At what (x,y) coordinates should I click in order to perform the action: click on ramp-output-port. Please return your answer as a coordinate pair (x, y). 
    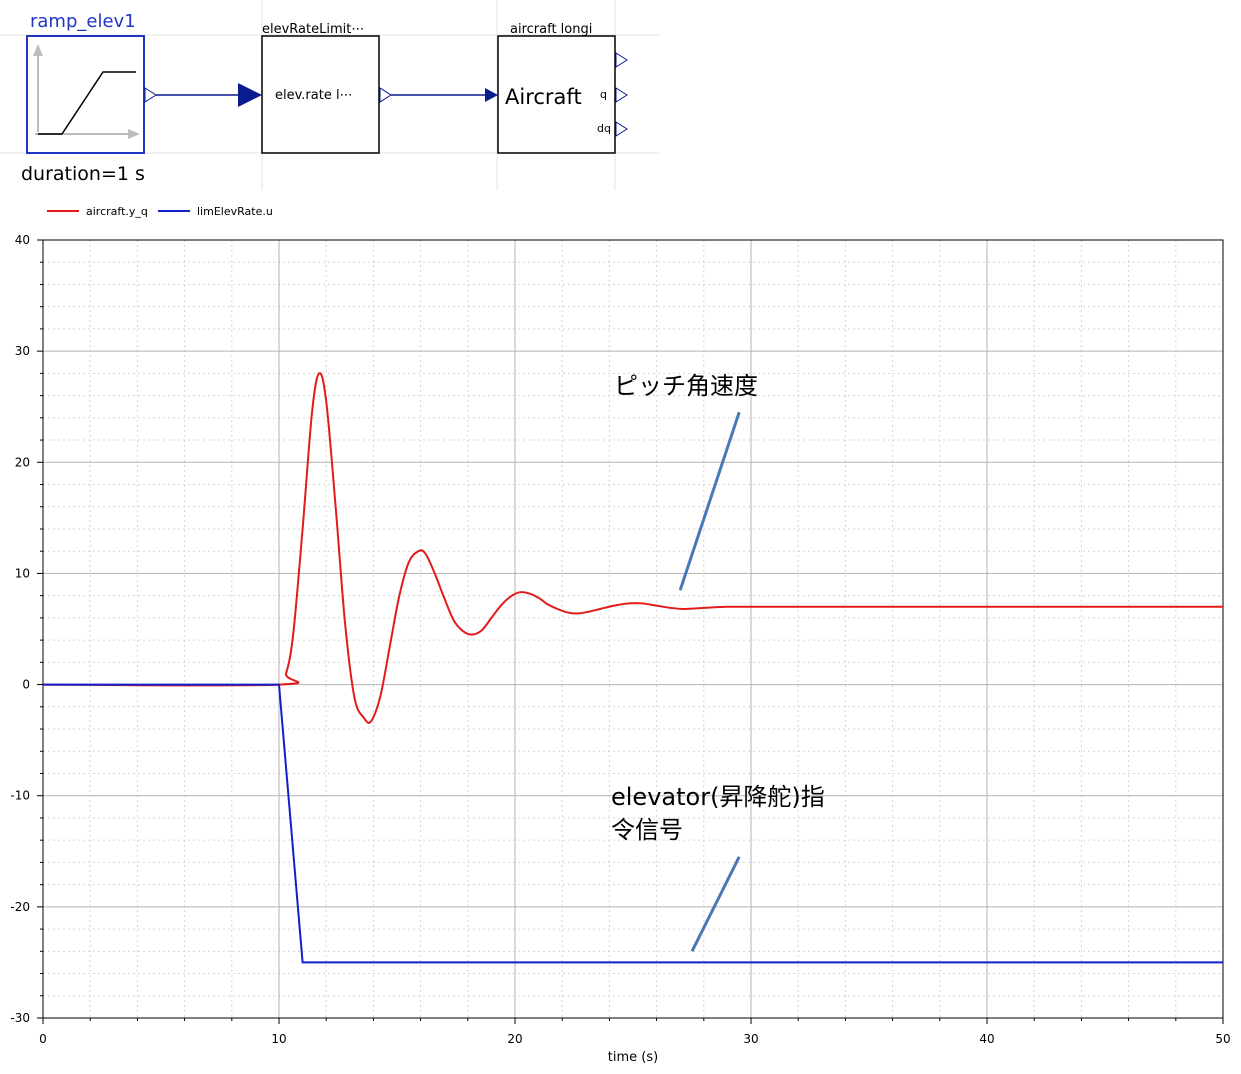
    Looking at the image, I should click on (150, 95).